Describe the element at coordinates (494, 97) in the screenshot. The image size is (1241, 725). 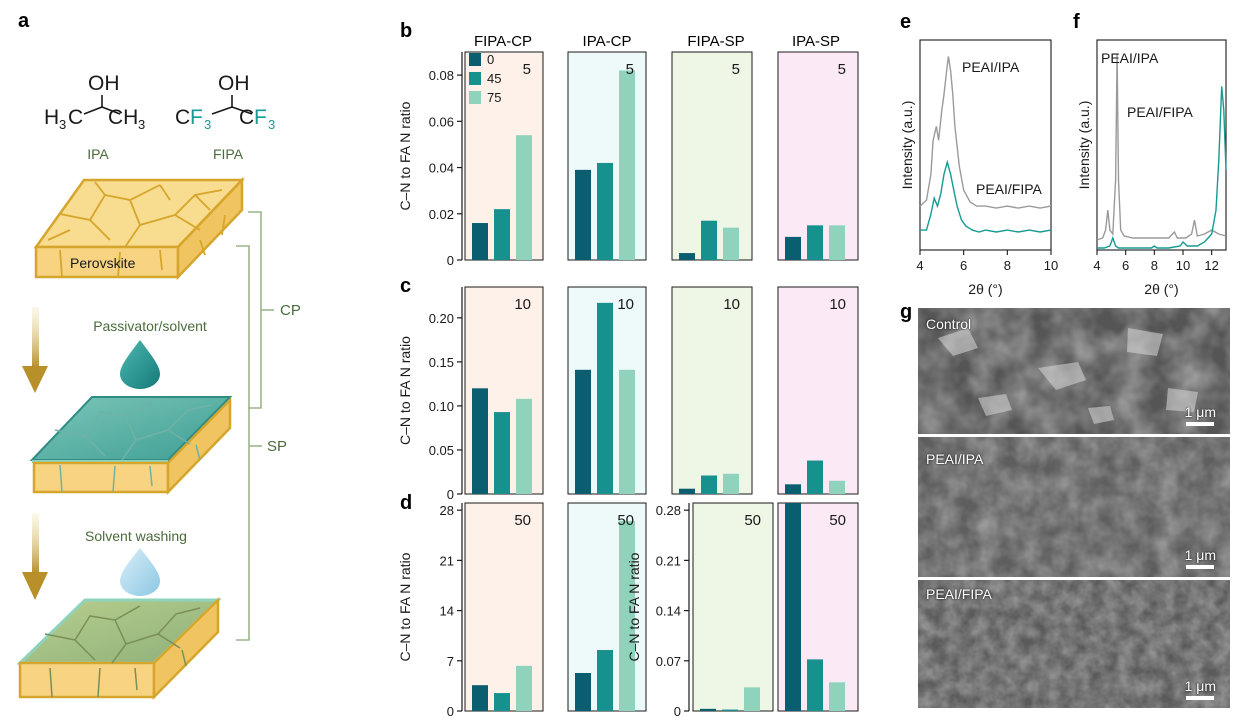
I see `legend-label: 75` at that location.